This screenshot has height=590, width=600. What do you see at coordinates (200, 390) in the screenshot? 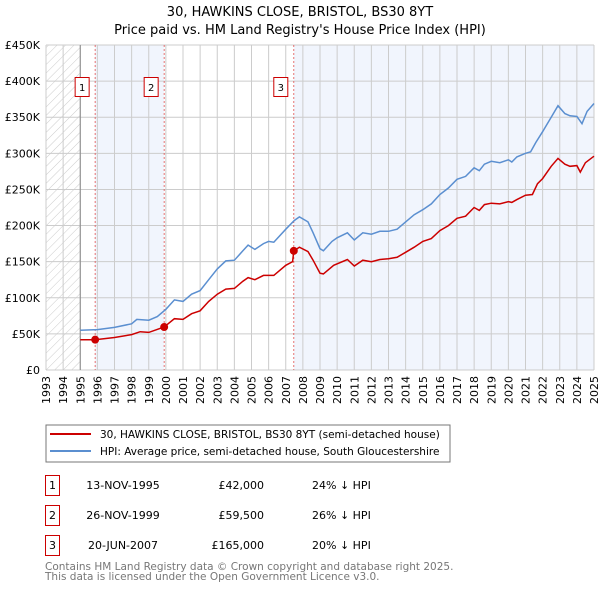
I see `x-tick-label: 2002` at bounding box center [200, 390].